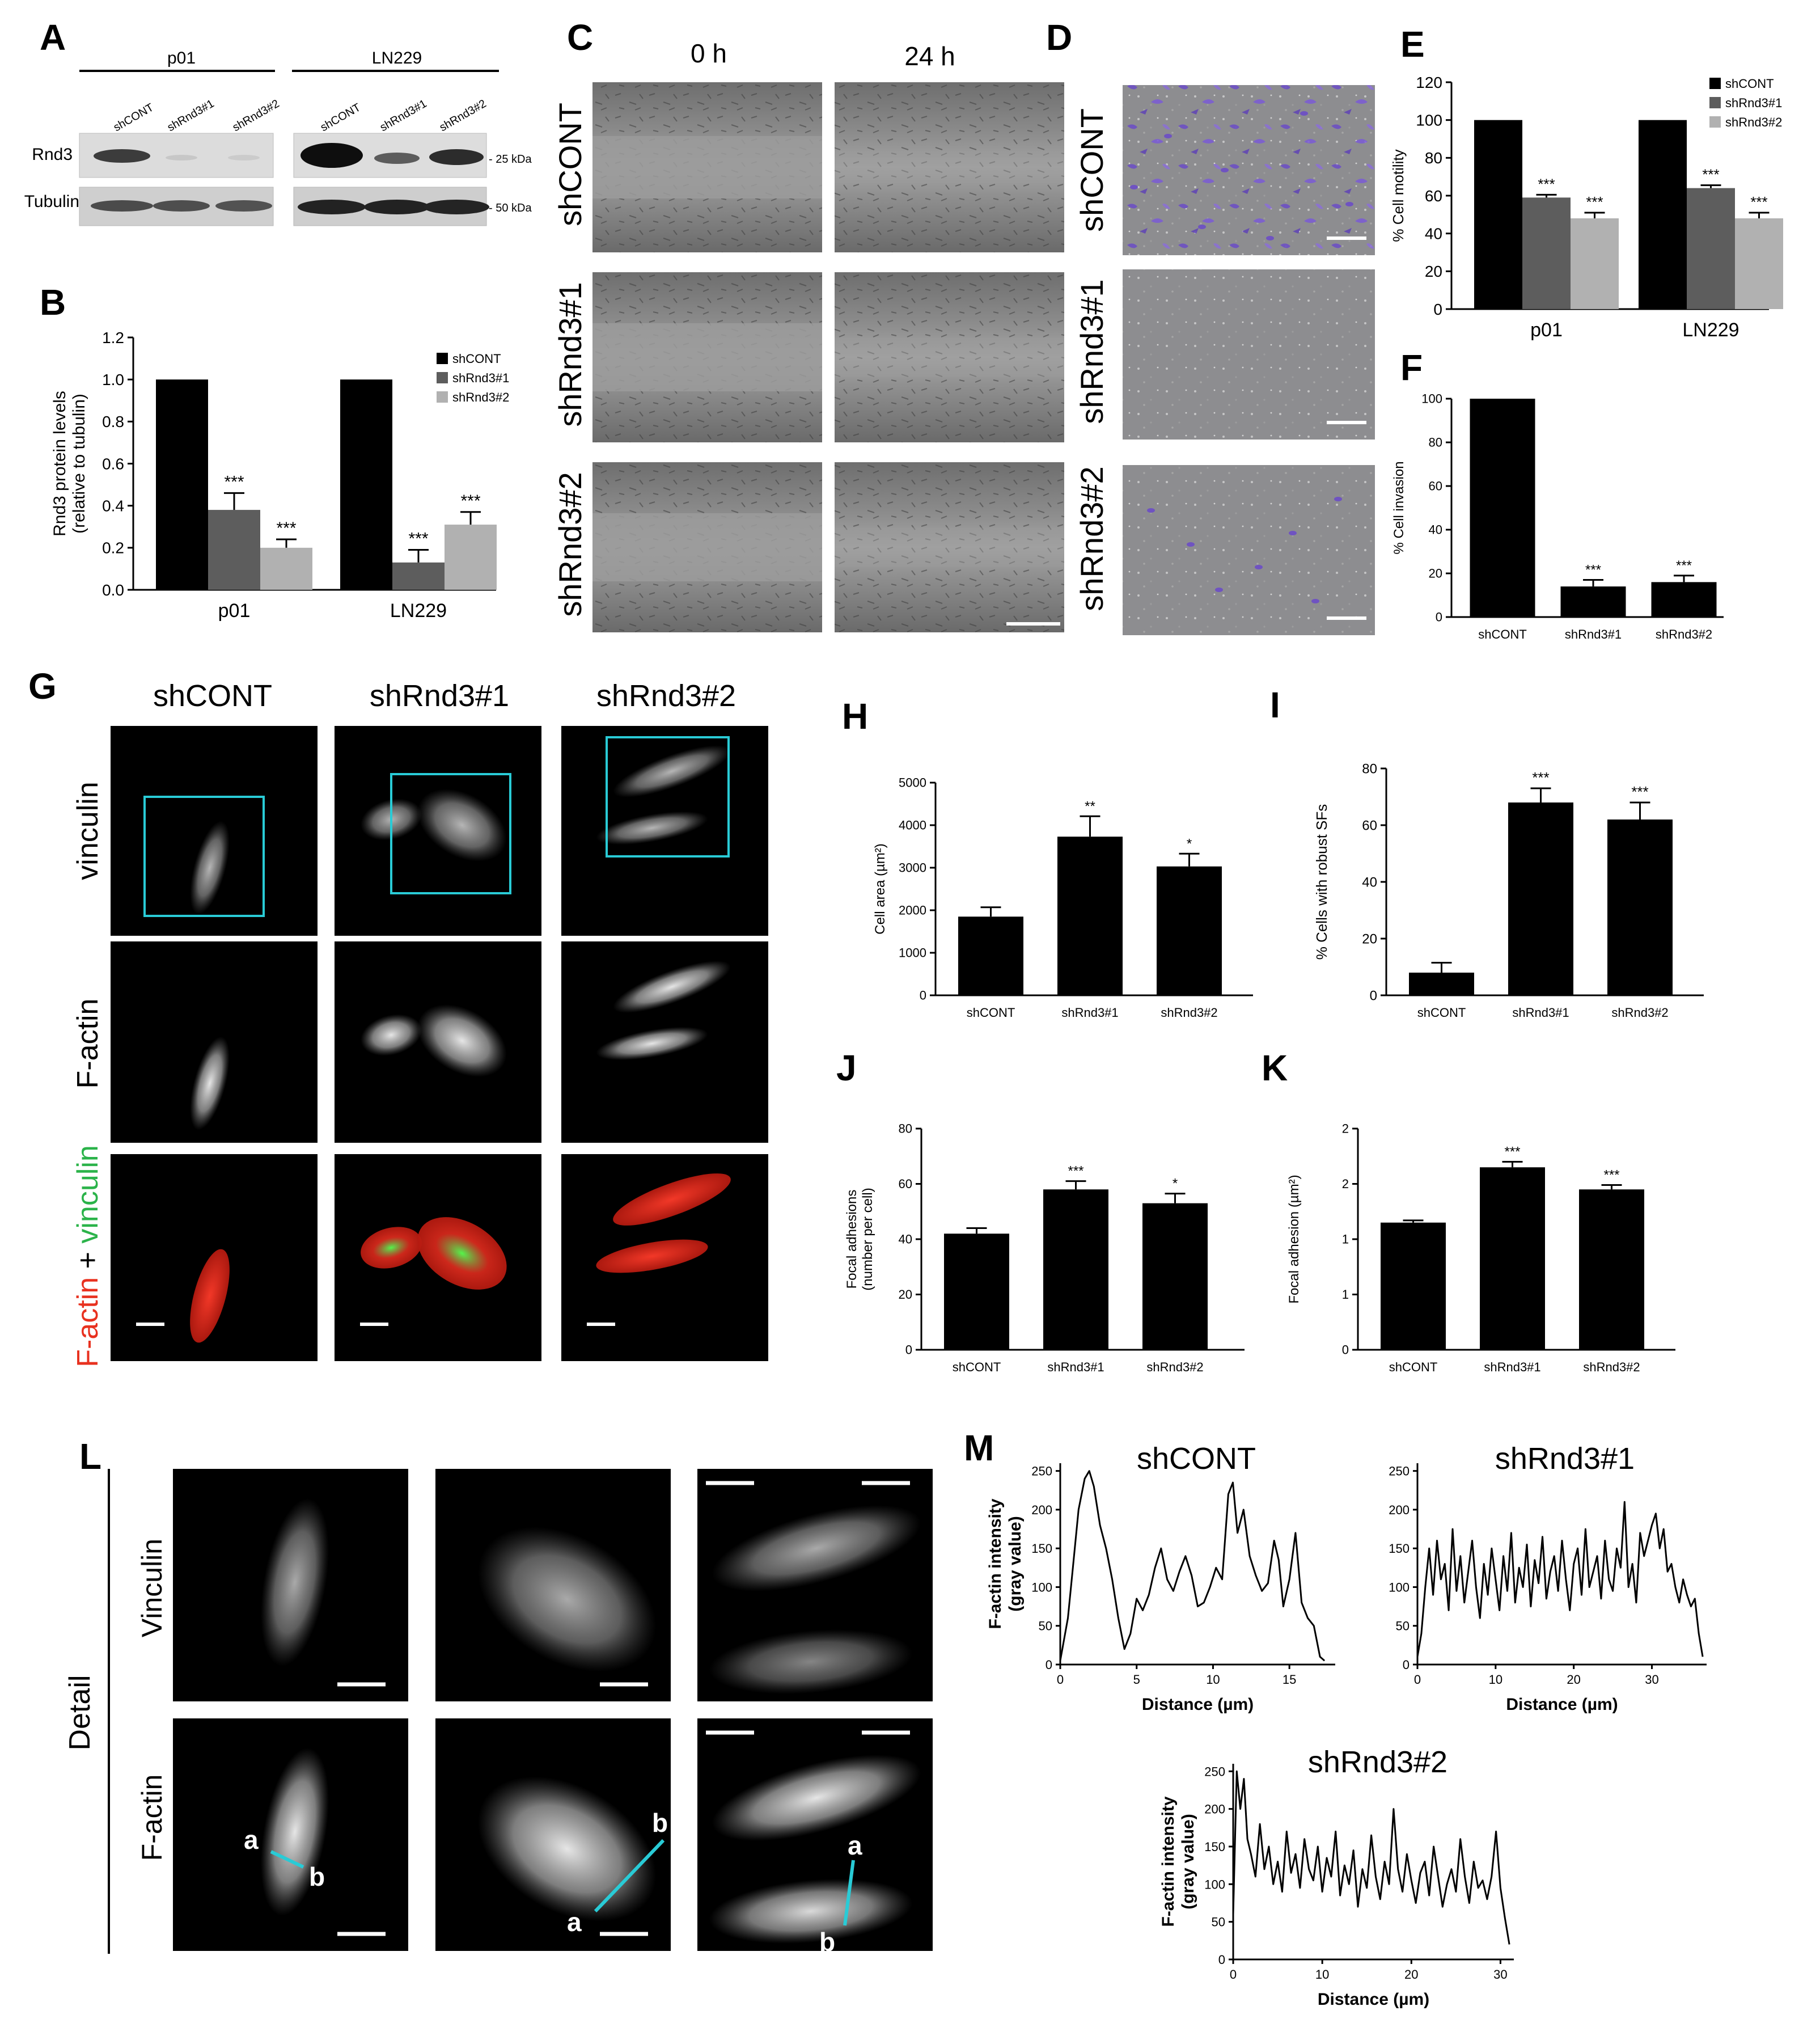  I want to click on panel-letter-g: G, so click(42, 686).